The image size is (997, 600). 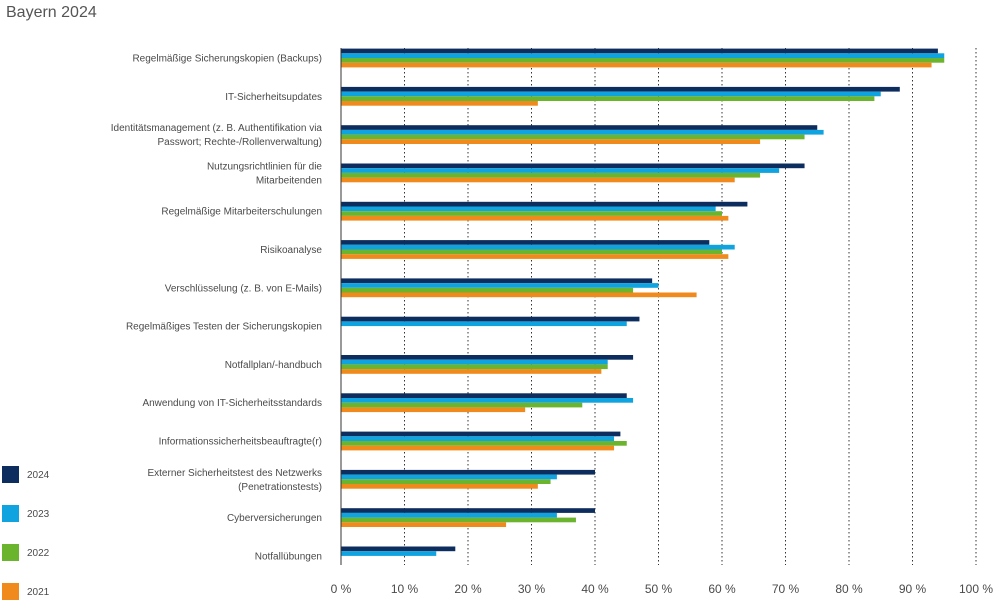 I want to click on category-label: Regelmäßiges Testen der Sicherungskopien, so click(x=224, y=327).